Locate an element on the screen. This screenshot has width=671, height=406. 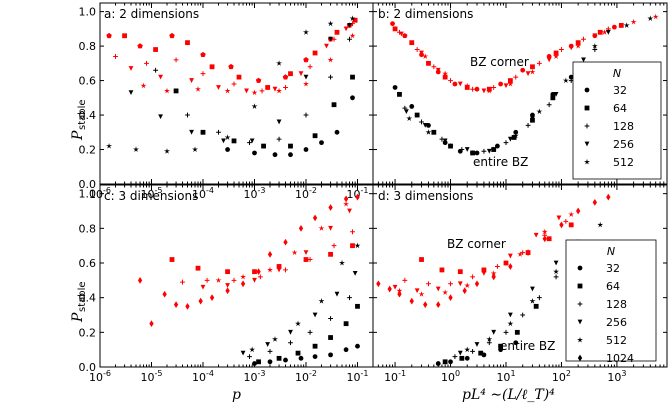
panel-a-title: a: 2 dimensions is located at coordinates (151, 14).